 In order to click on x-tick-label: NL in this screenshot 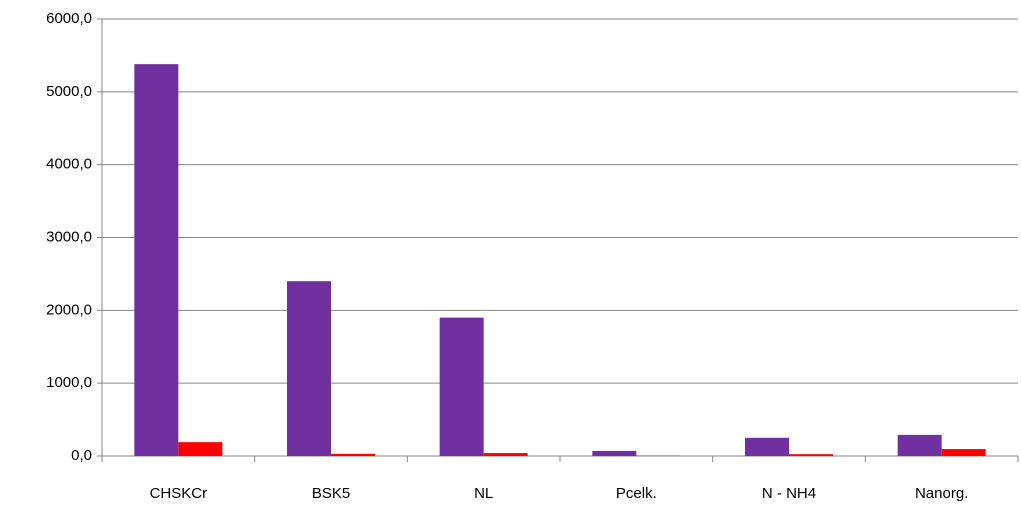, I will do `click(483, 493)`.